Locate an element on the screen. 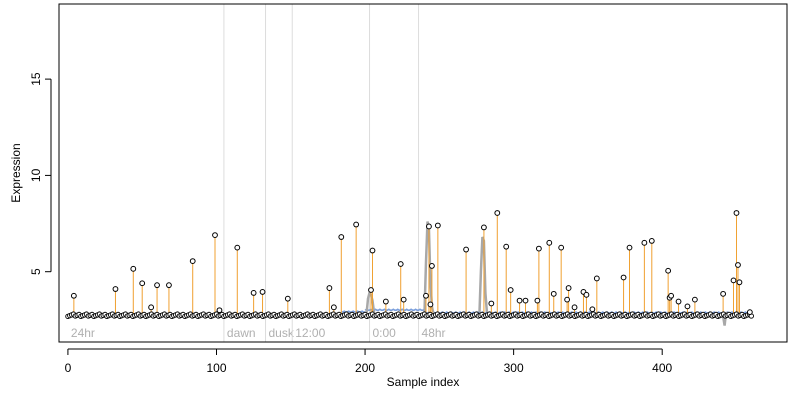 The height and width of the screenshot is (400, 800). y-tick-label: 15 is located at coordinates (36, 79).